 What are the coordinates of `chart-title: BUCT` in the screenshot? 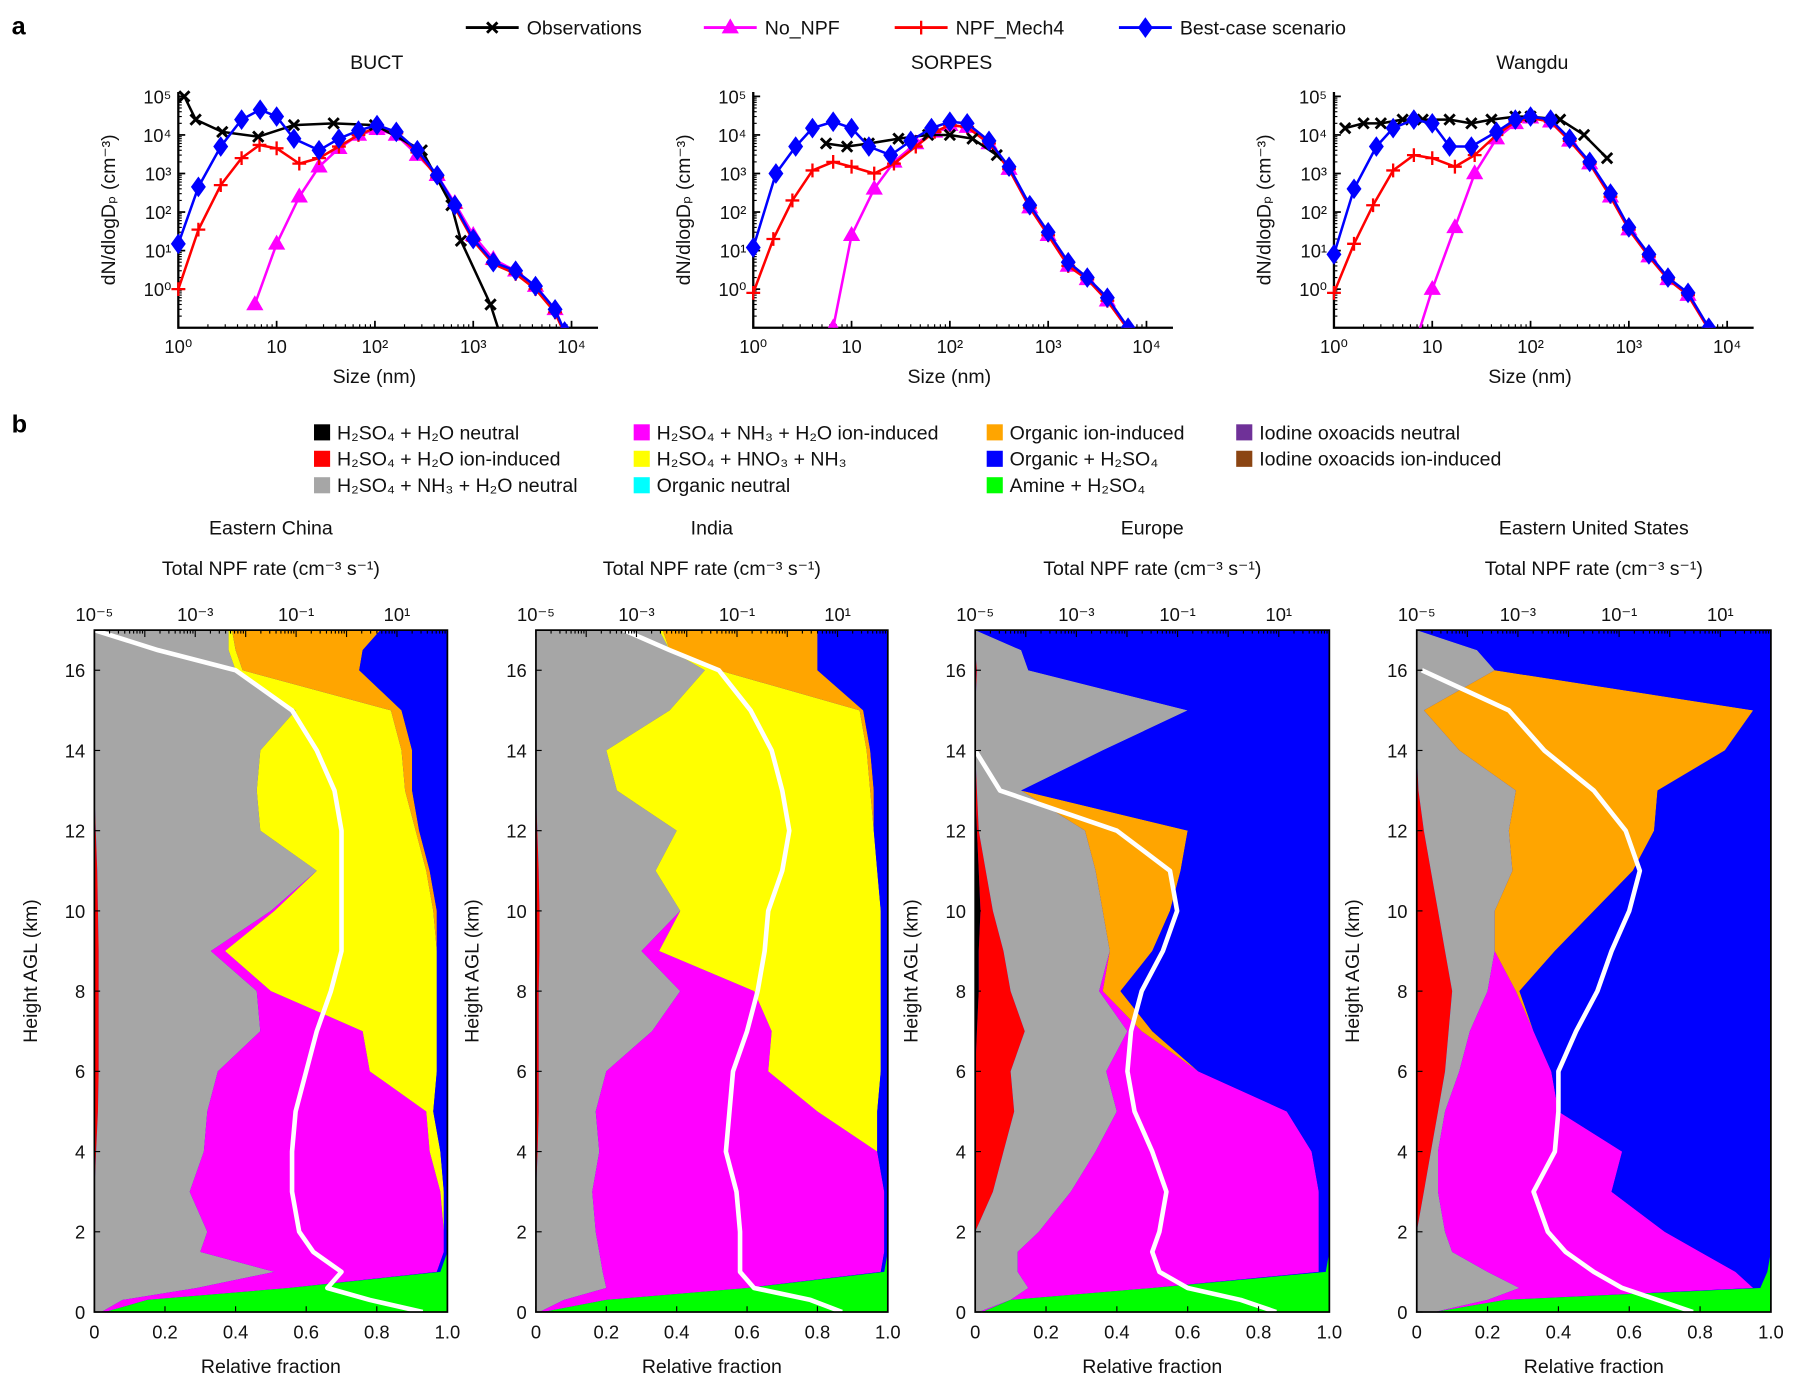 It's located at (376, 63).